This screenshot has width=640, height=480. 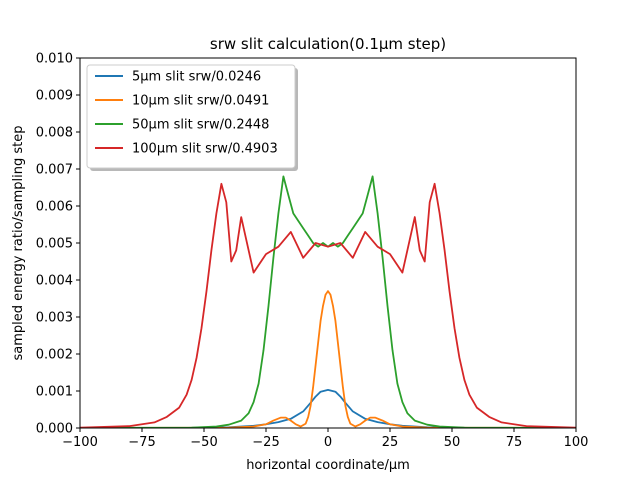 I want to click on legend-label-4: 100μm slit srw/0.4903, so click(x=205, y=149).